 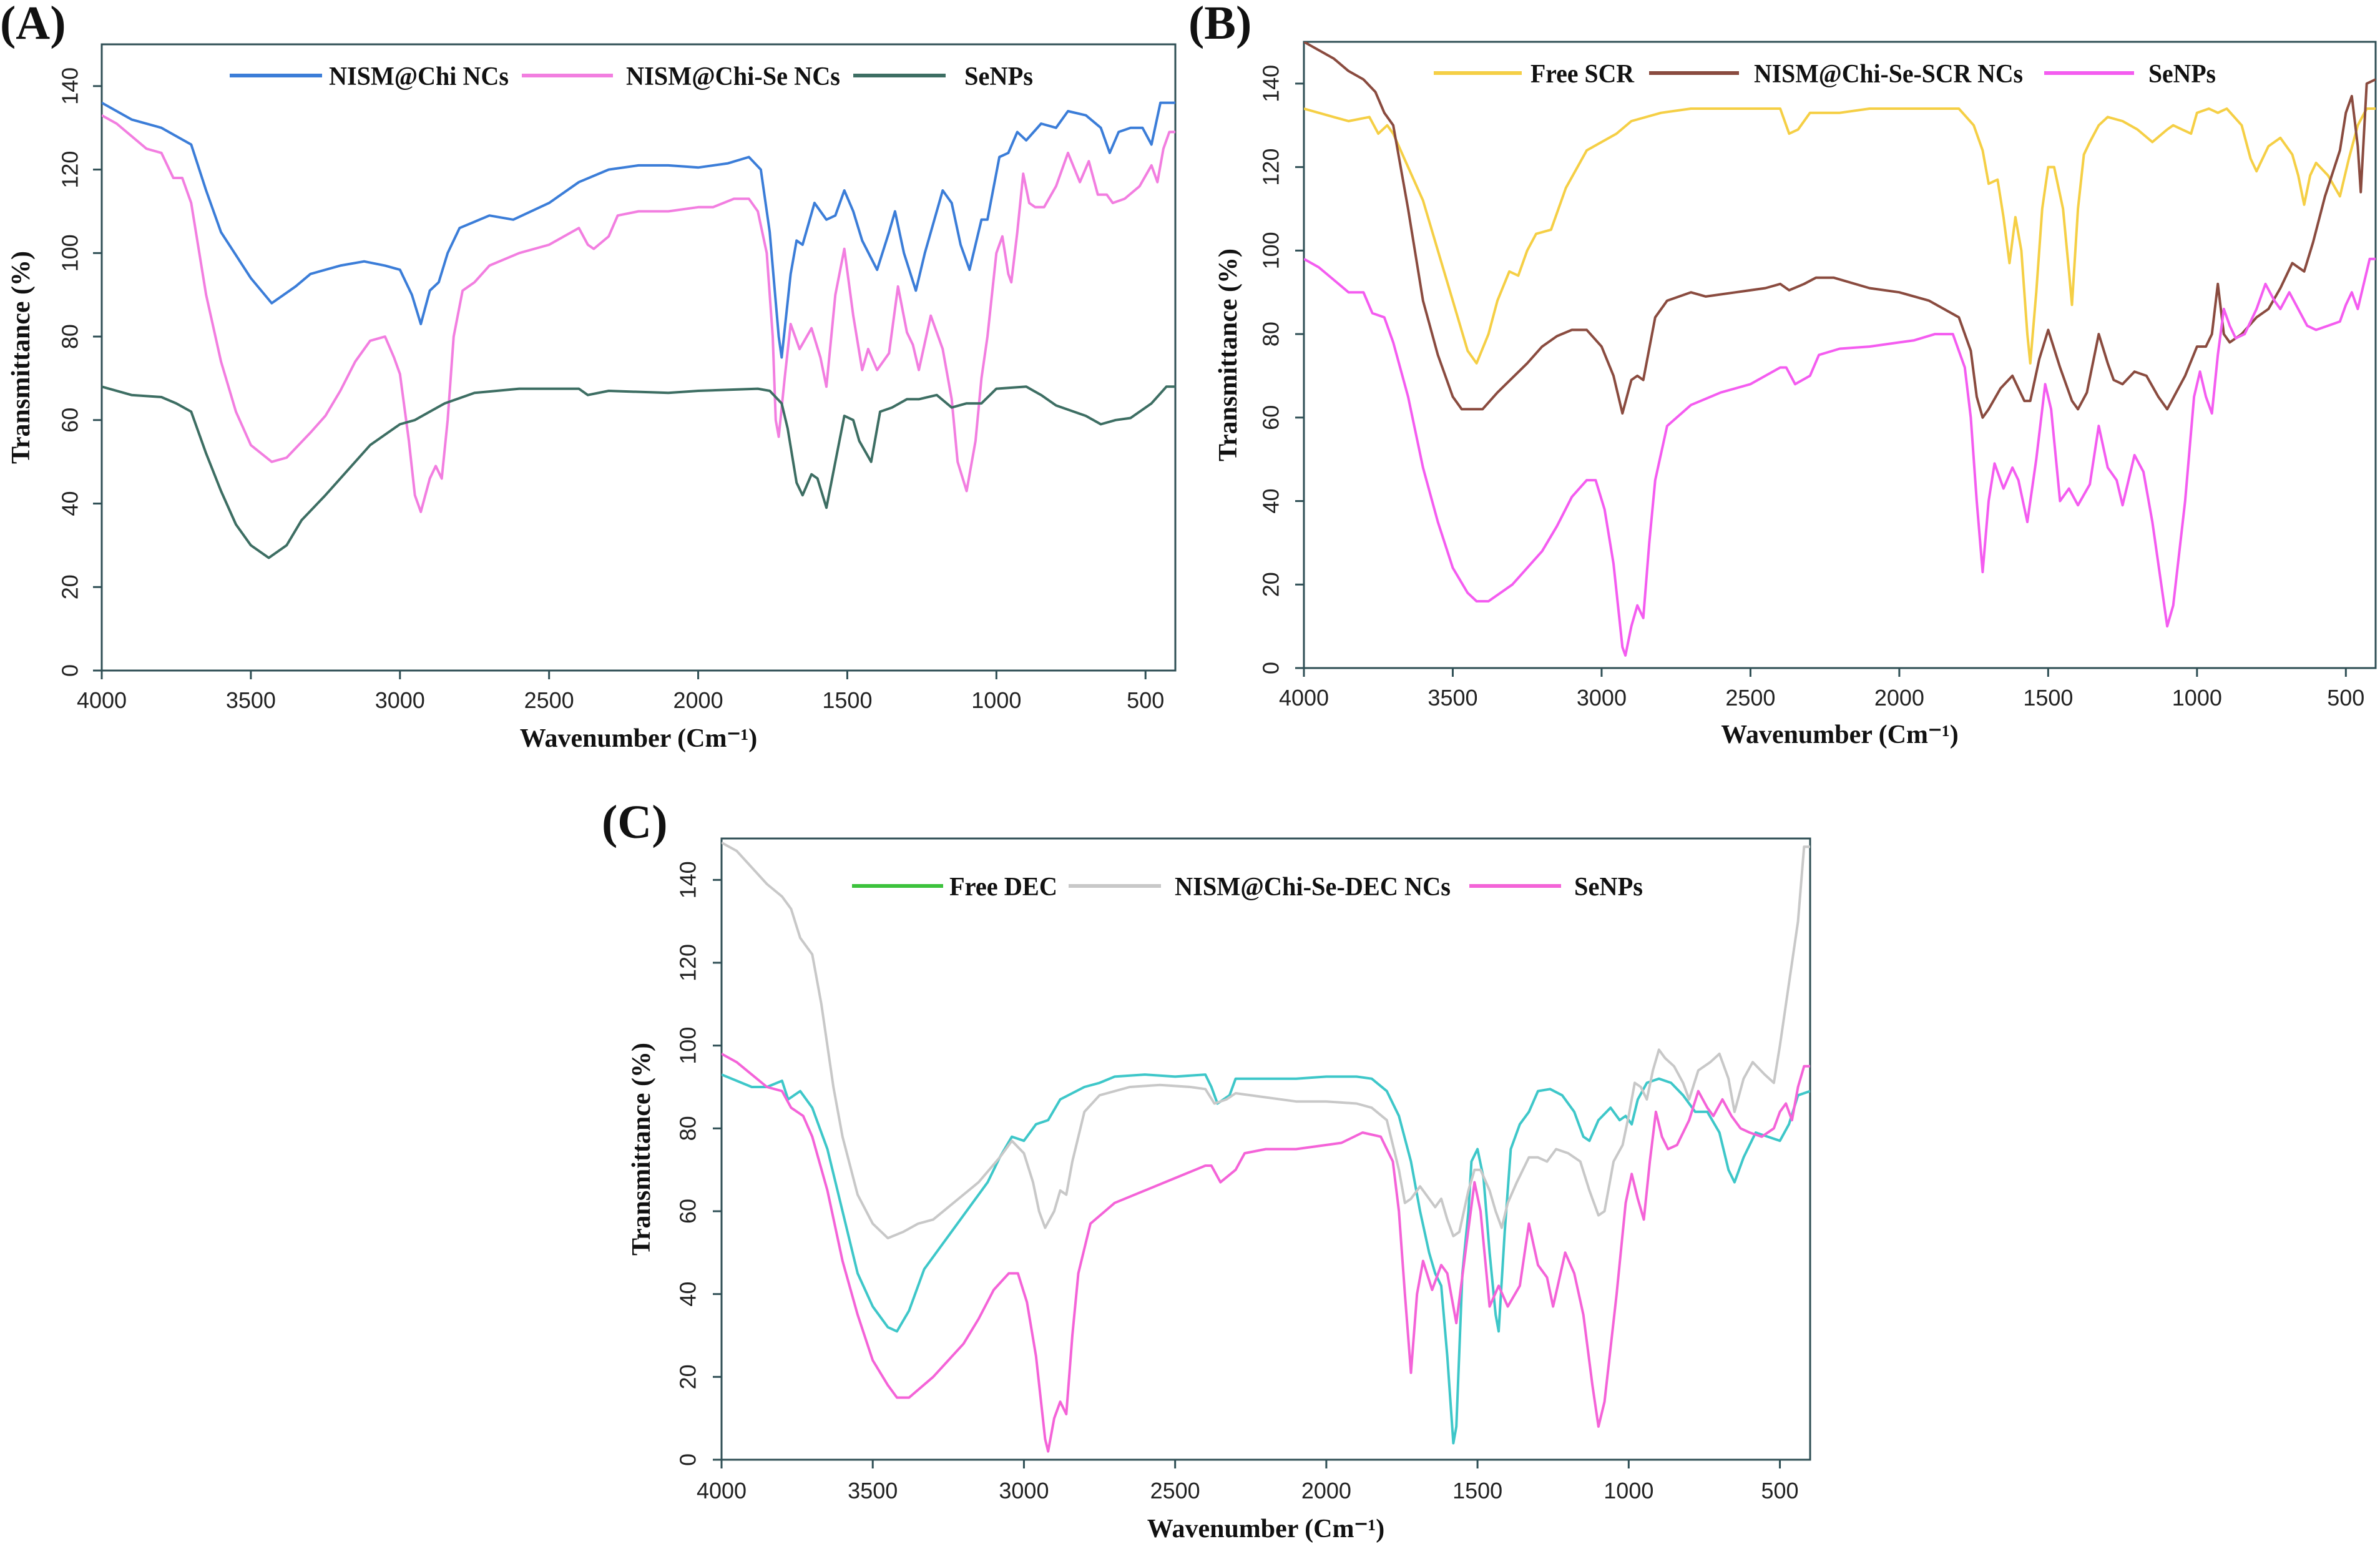 What do you see at coordinates (733, 76) in the screenshot?
I see `legend-label: NISM@Chi-Se NCs` at bounding box center [733, 76].